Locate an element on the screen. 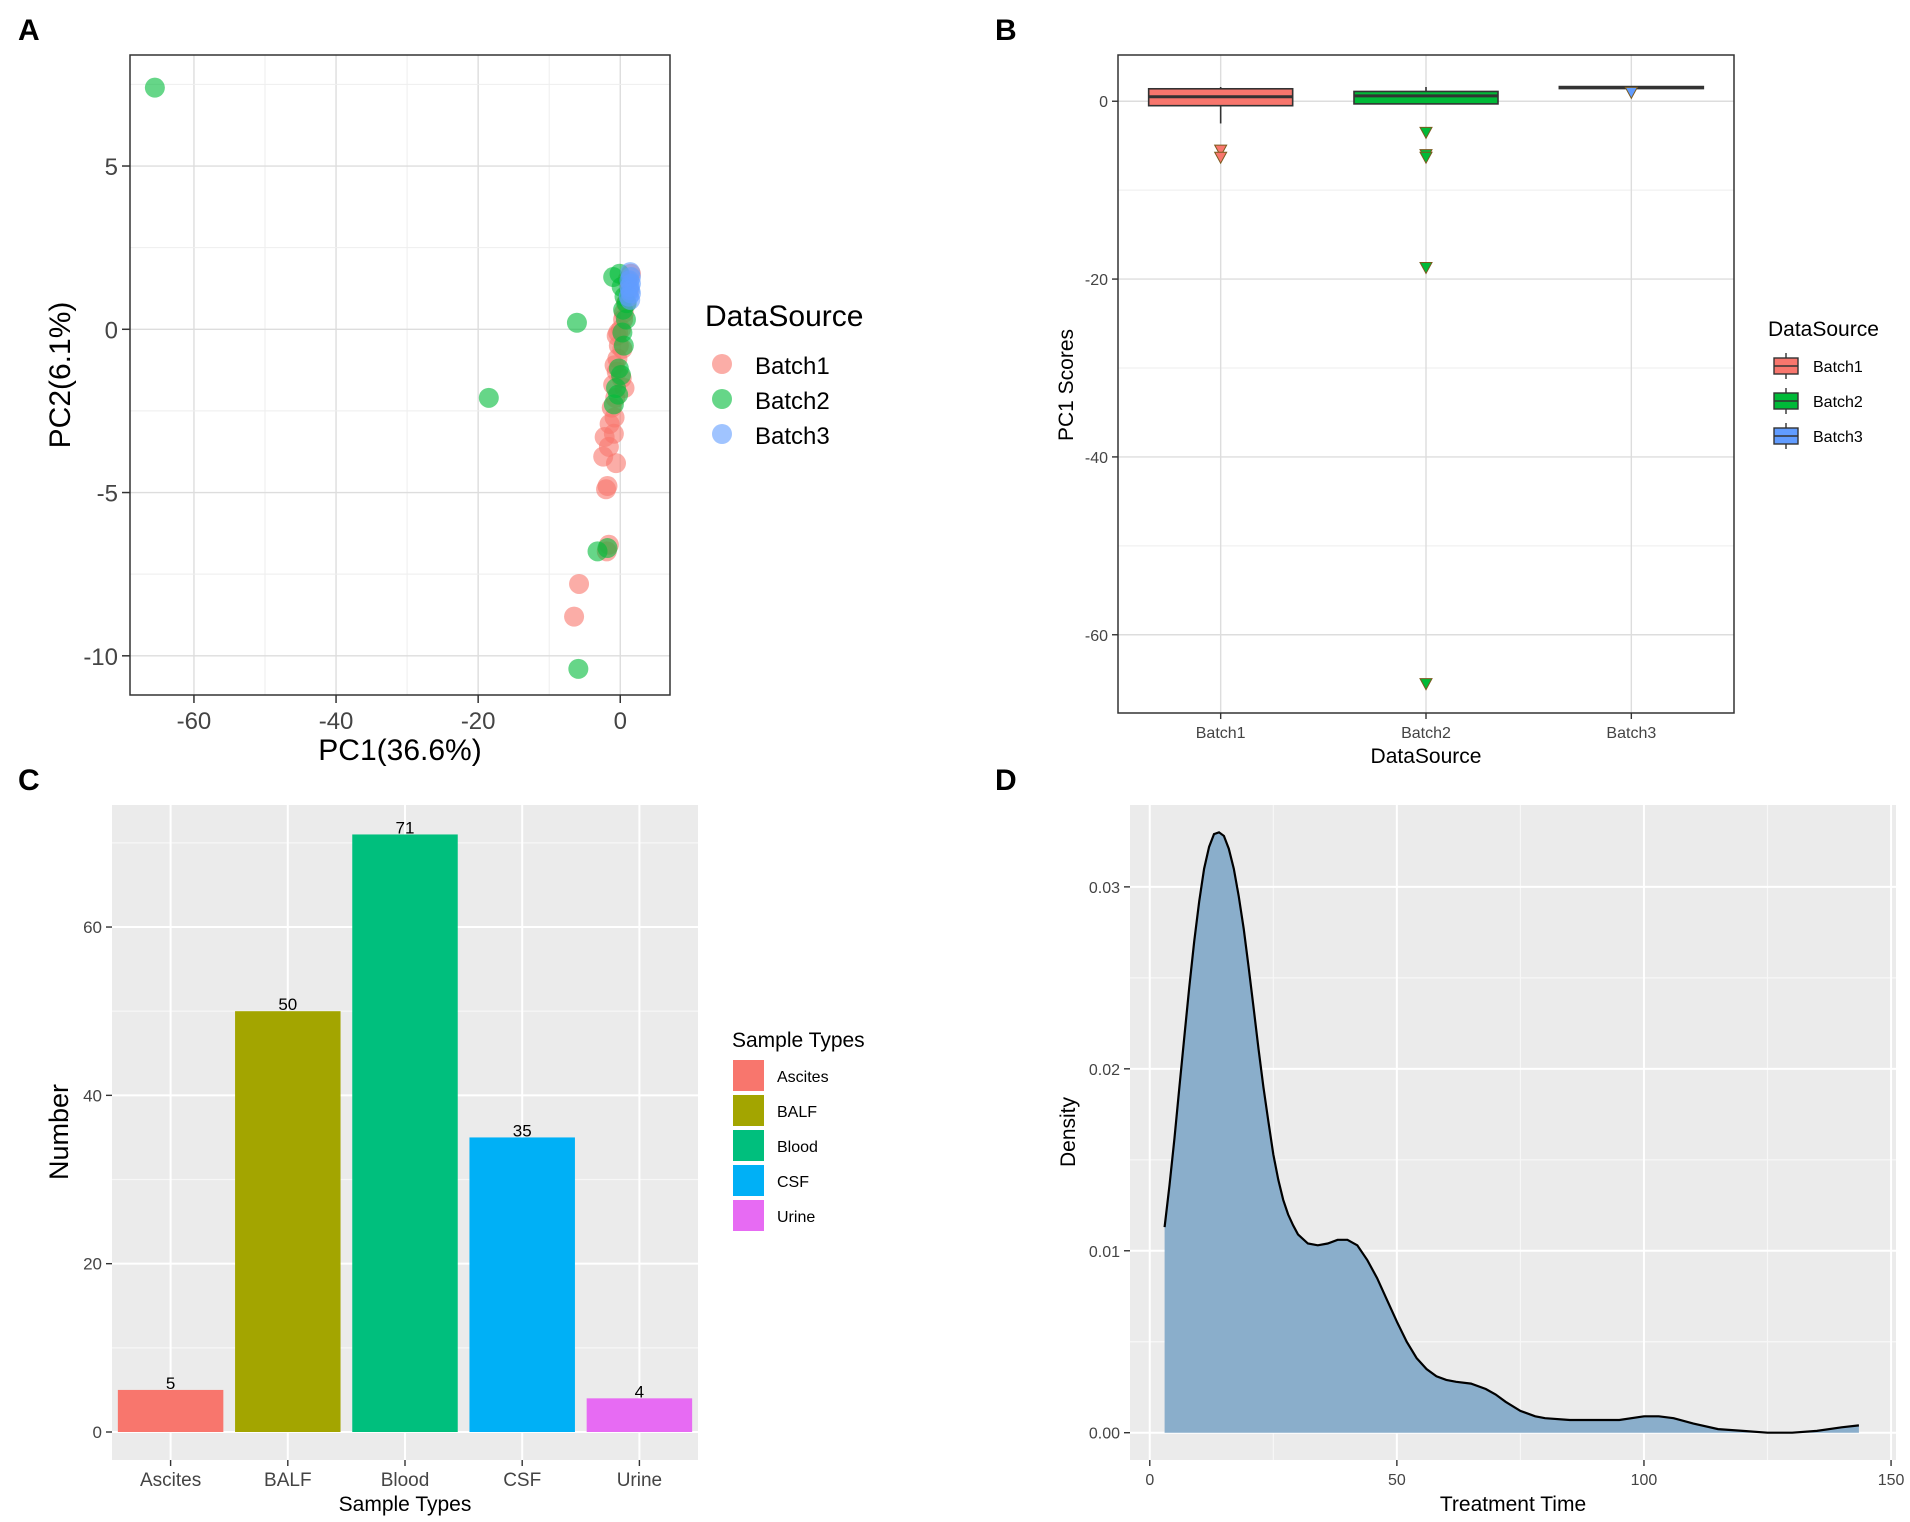 The image size is (1910, 1522). x-tick-label: -20 is located at coordinates (478, 721).